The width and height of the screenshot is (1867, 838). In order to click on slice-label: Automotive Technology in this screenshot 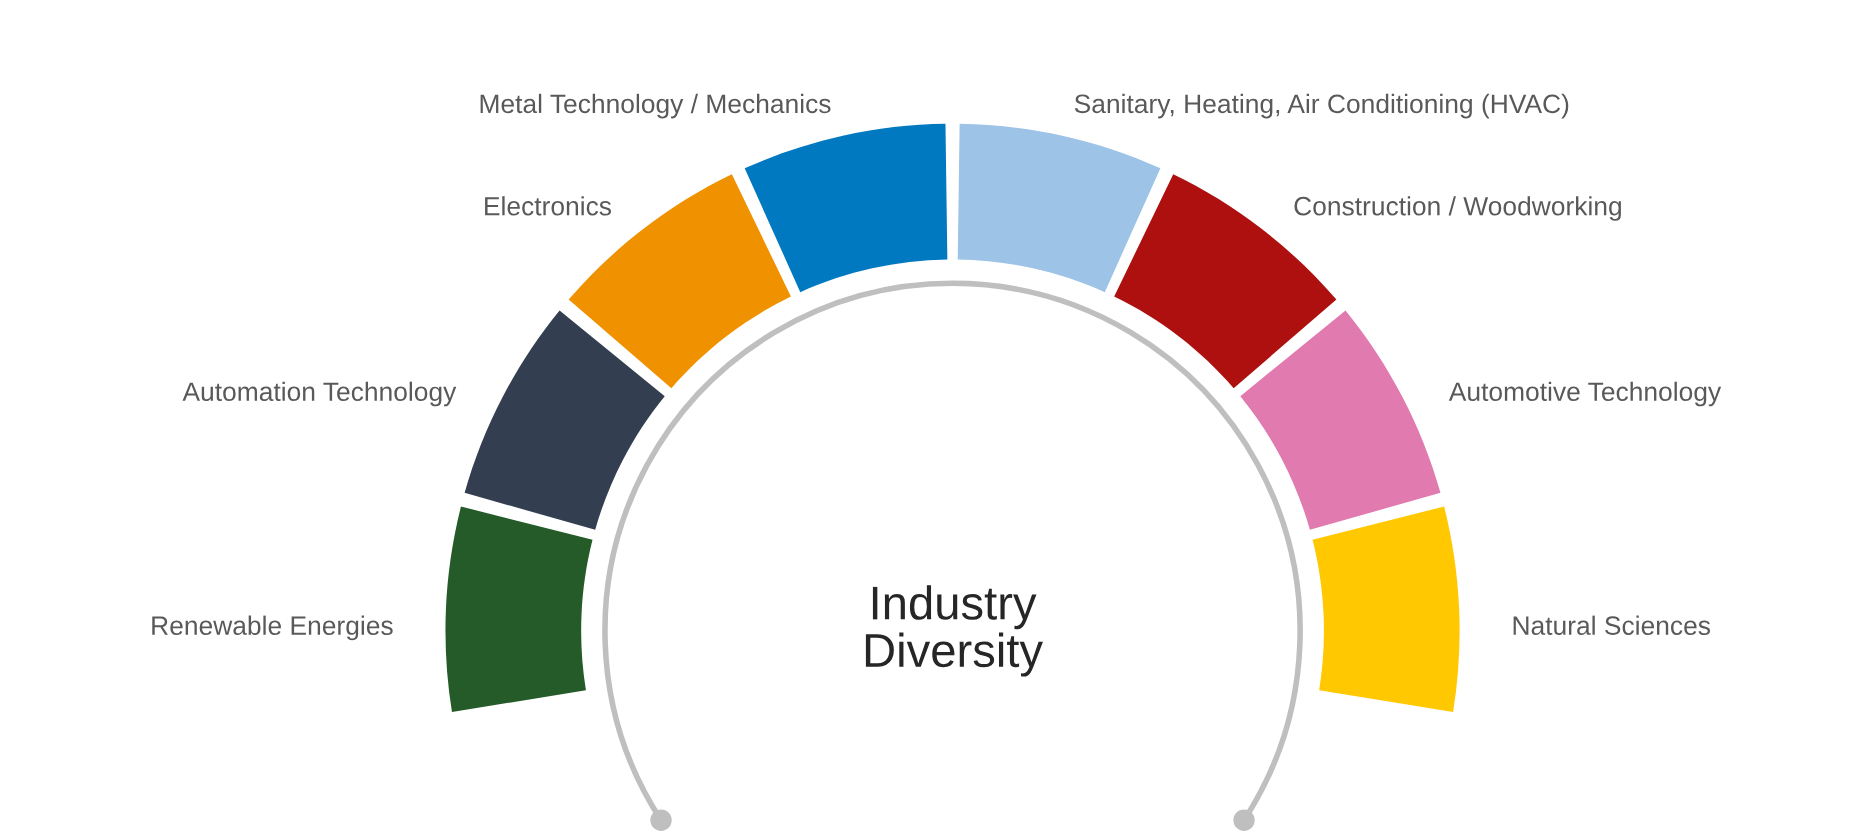, I will do `click(1585, 394)`.